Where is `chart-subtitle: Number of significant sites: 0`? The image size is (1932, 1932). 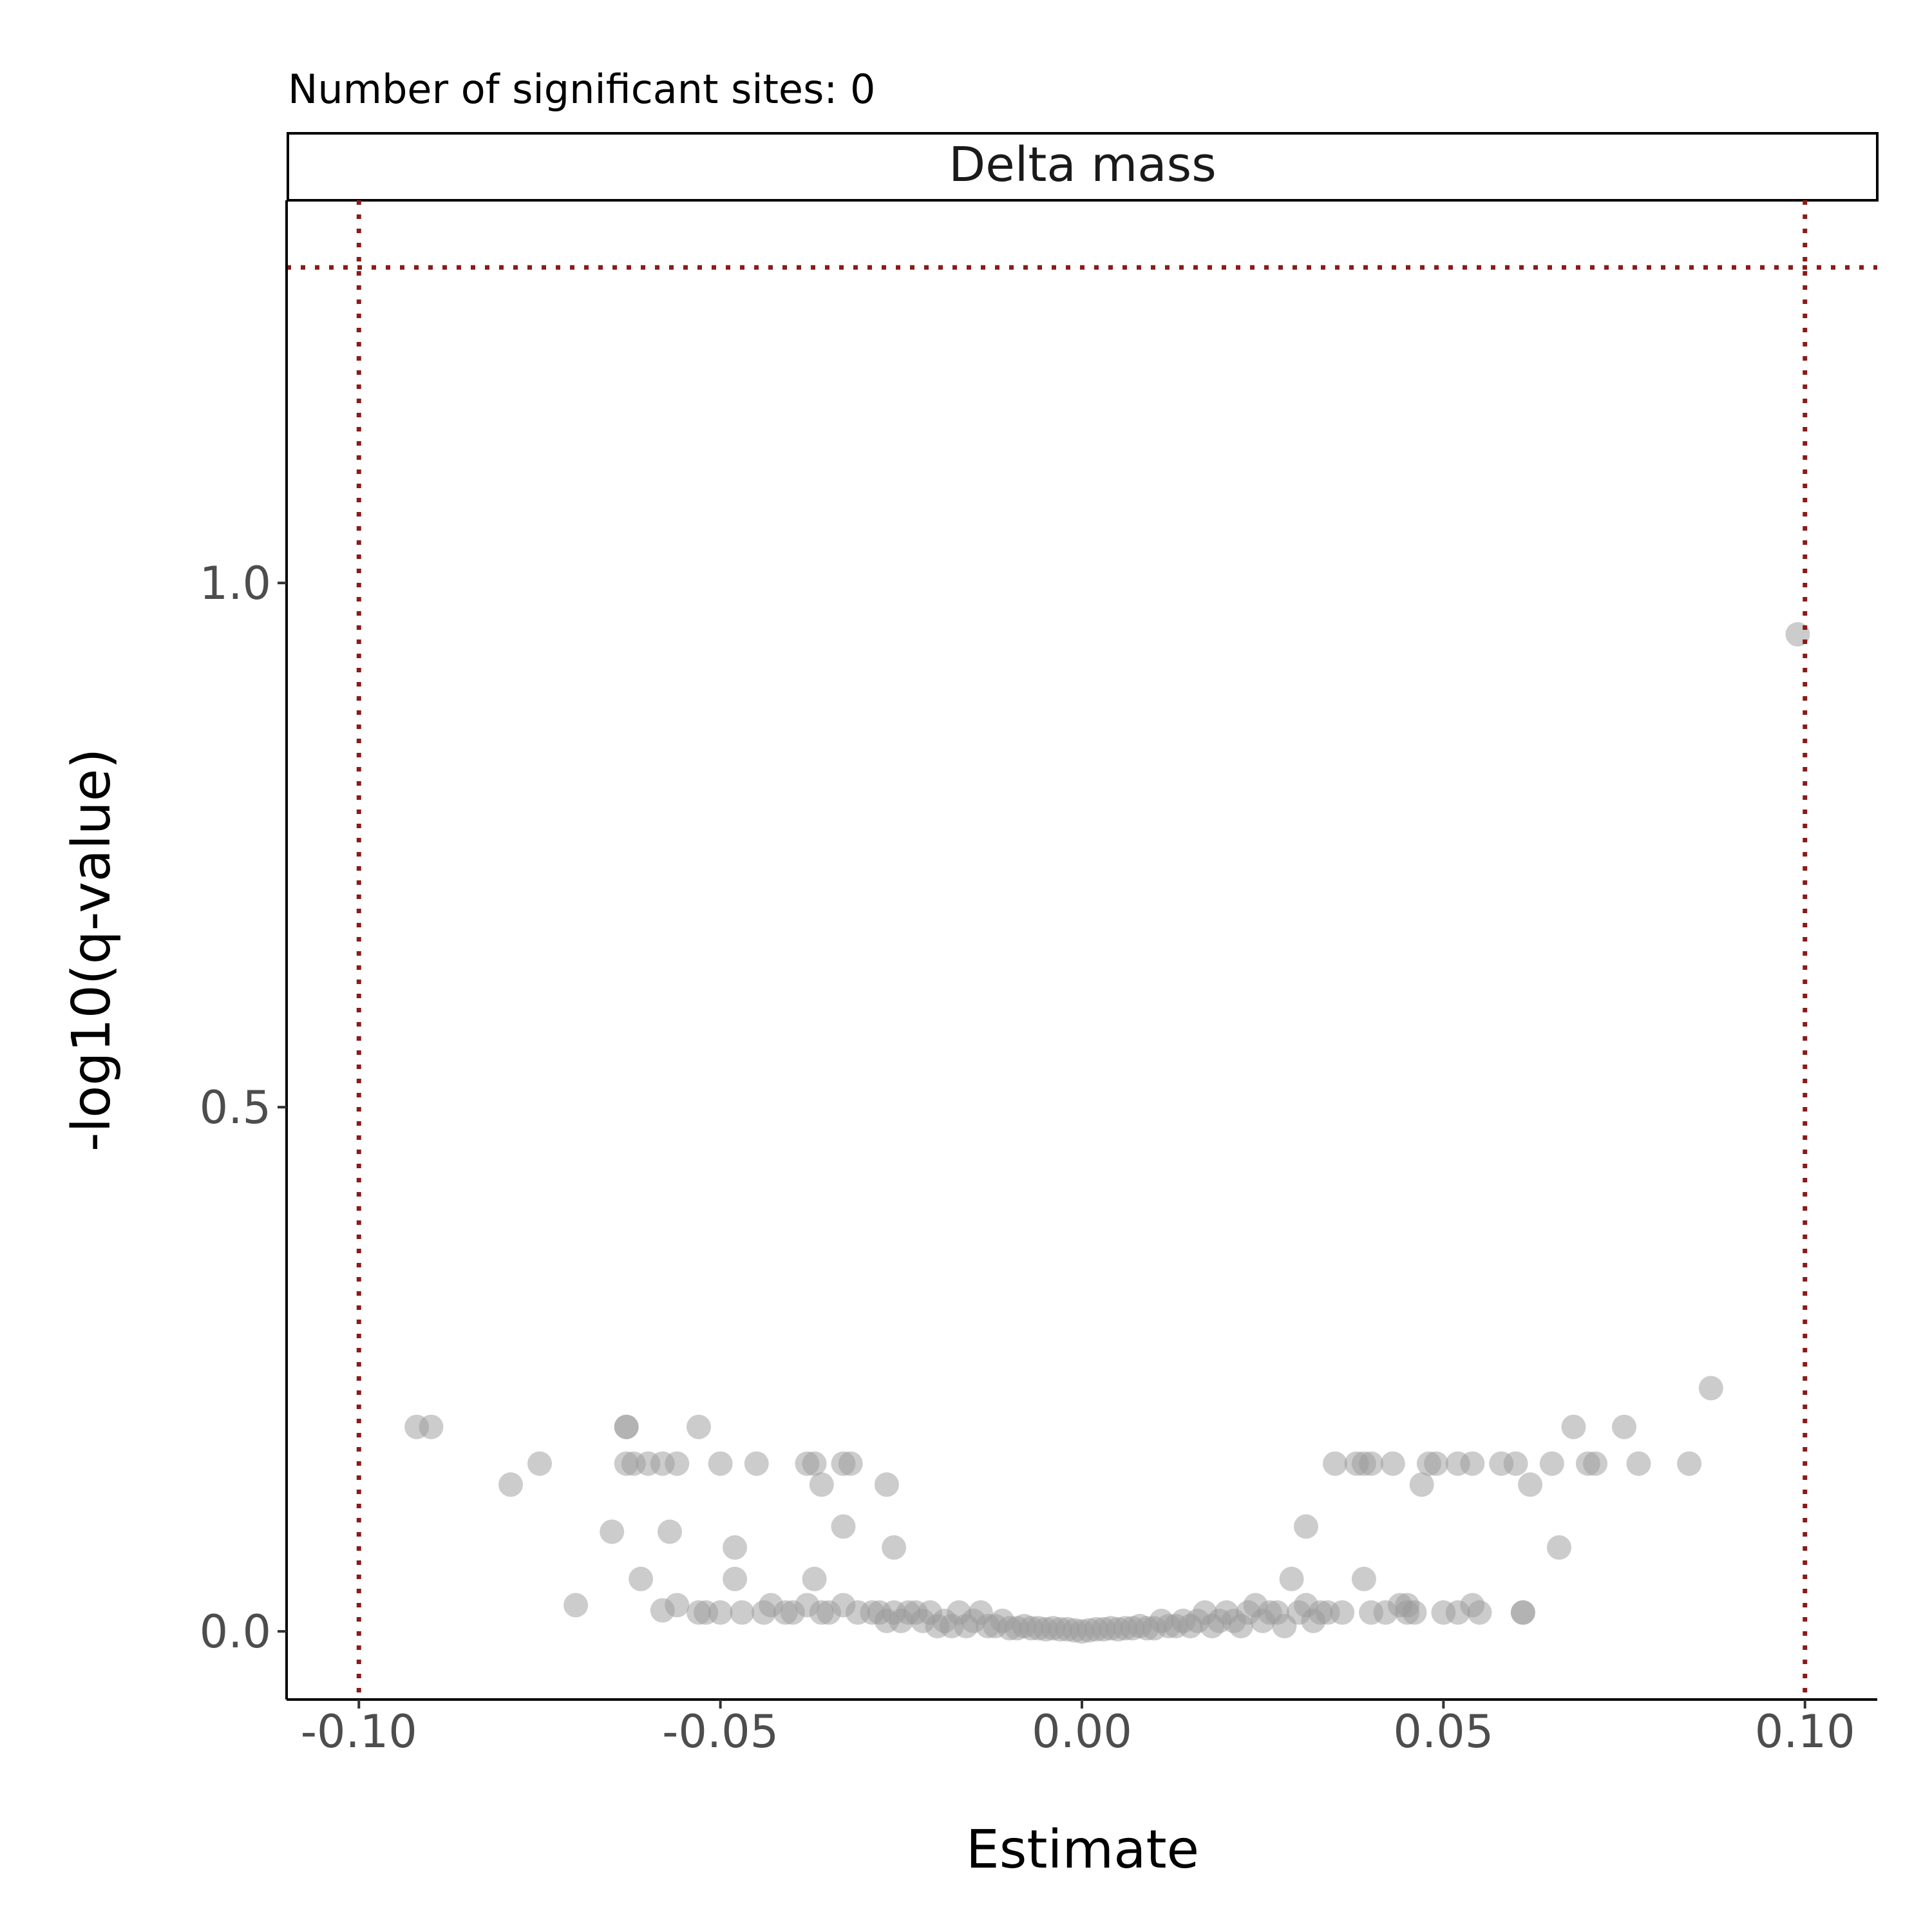
chart-subtitle: Number of significant sites: 0 is located at coordinates (581, 89).